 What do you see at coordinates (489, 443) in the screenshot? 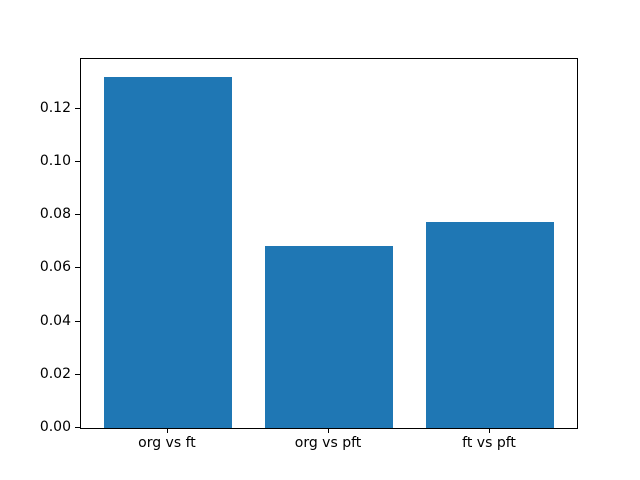
I see `x-tick-label: ft vs pft` at bounding box center [489, 443].